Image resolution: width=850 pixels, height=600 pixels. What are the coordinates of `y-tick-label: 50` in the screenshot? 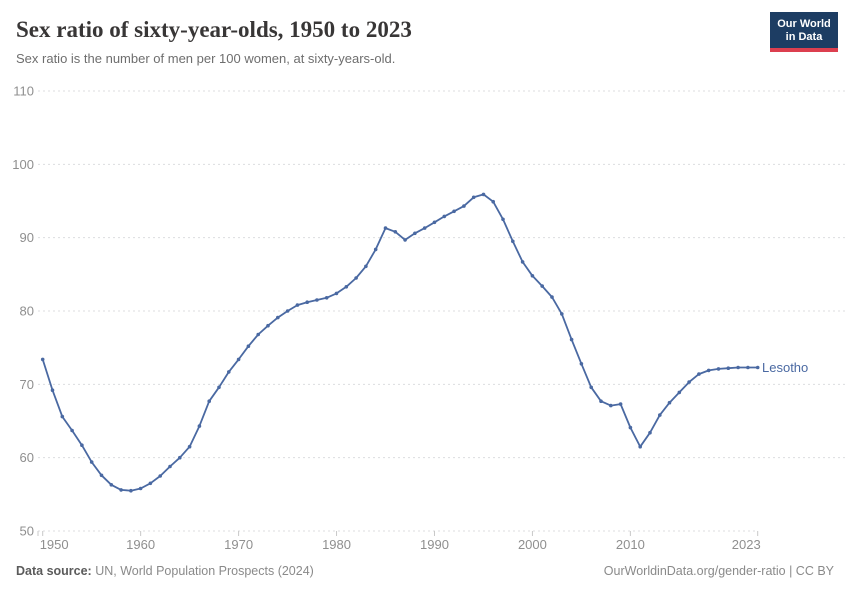 It's located at (27, 531).